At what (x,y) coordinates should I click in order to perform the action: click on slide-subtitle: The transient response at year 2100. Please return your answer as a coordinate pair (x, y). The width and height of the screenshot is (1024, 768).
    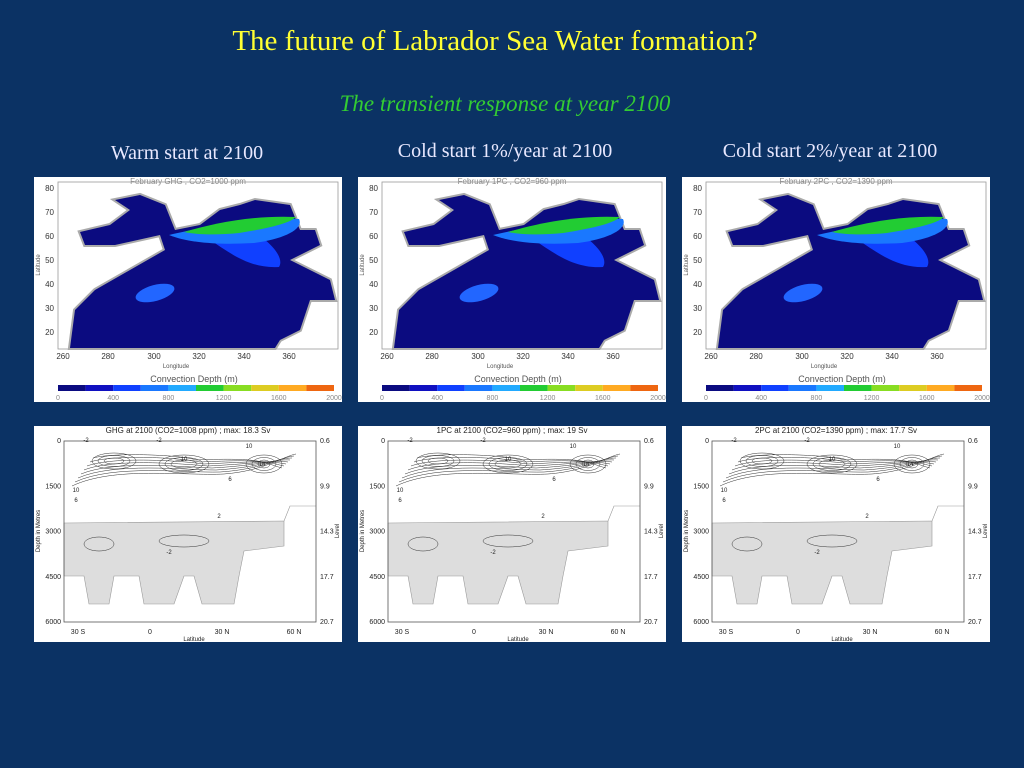
    Looking at the image, I should click on (505, 103).